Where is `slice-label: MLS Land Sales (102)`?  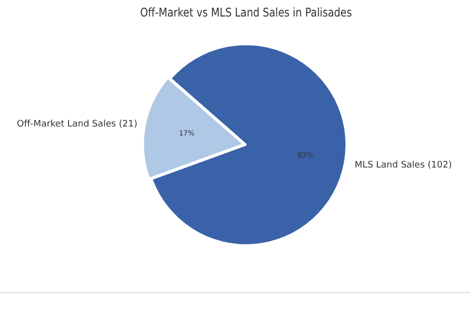
slice-label: MLS Land Sales (102) is located at coordinates (403, 165).